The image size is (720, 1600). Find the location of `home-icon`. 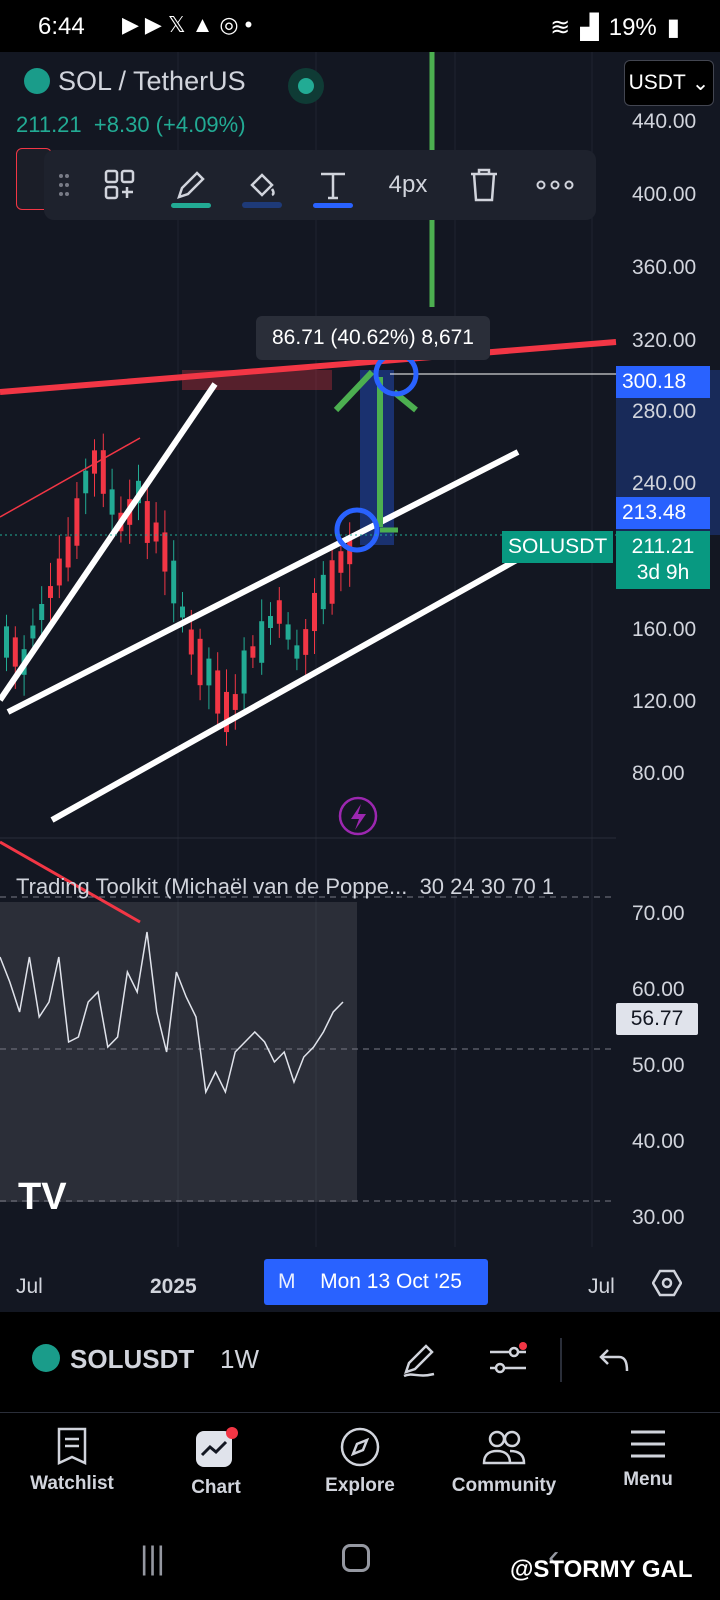

home-icon is located at coordinates (356, 1558).